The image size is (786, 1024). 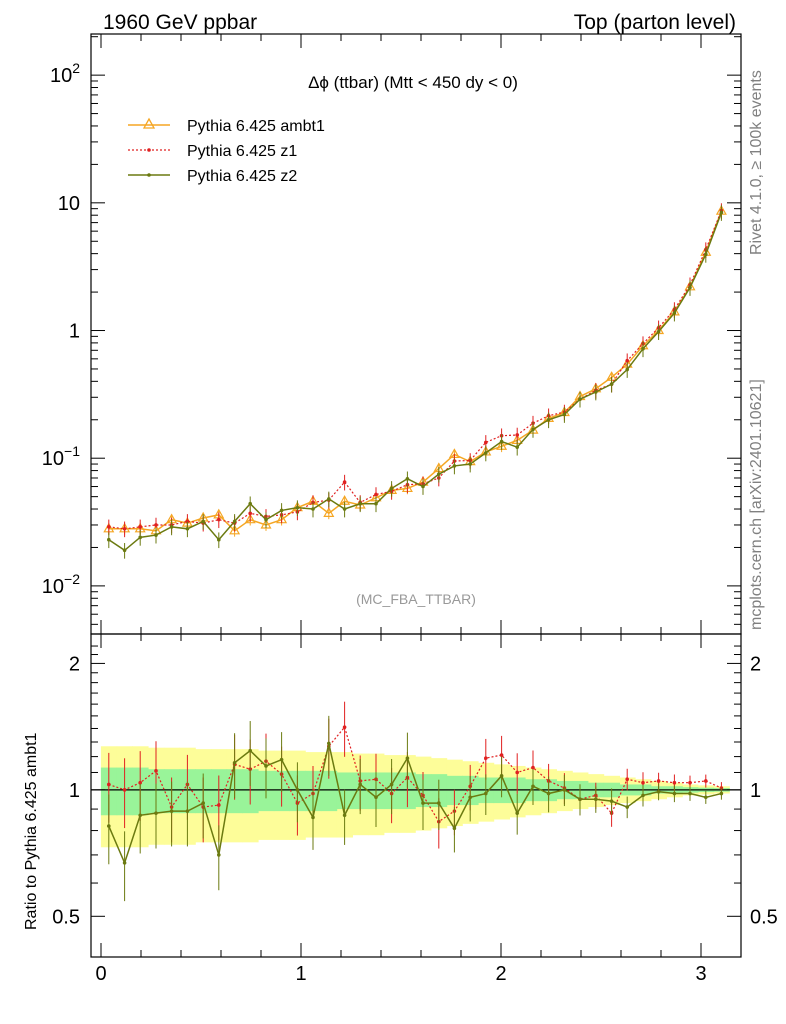 I want to click on main-y-tick-label: 10², so click(x=65, y=73).